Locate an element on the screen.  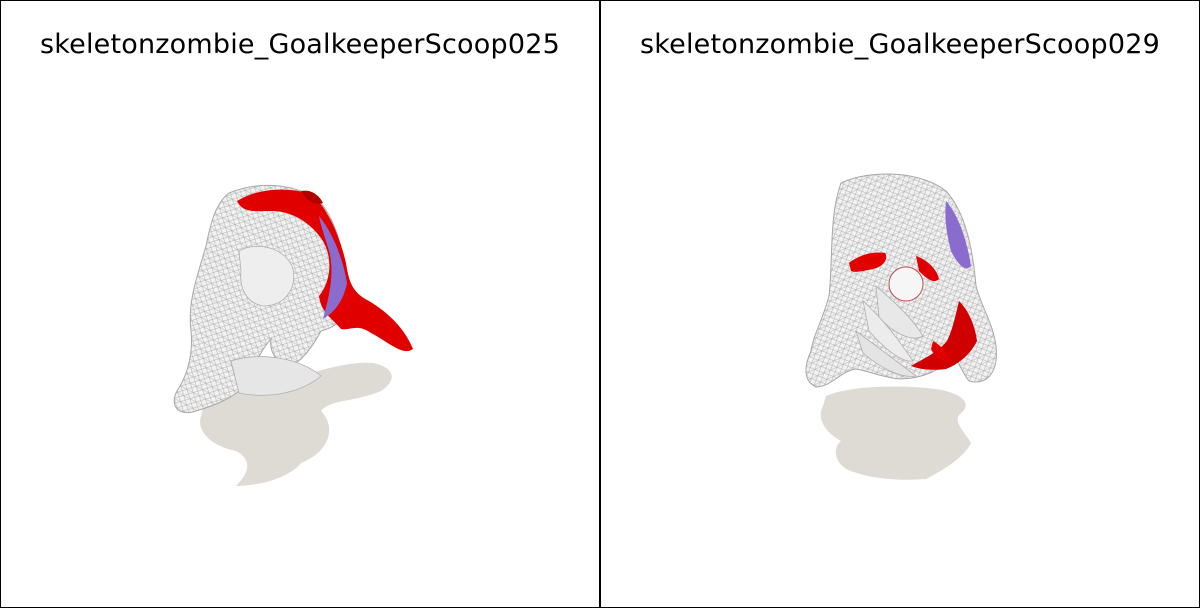
mesh-render-left is located at coordinates (293, 335).